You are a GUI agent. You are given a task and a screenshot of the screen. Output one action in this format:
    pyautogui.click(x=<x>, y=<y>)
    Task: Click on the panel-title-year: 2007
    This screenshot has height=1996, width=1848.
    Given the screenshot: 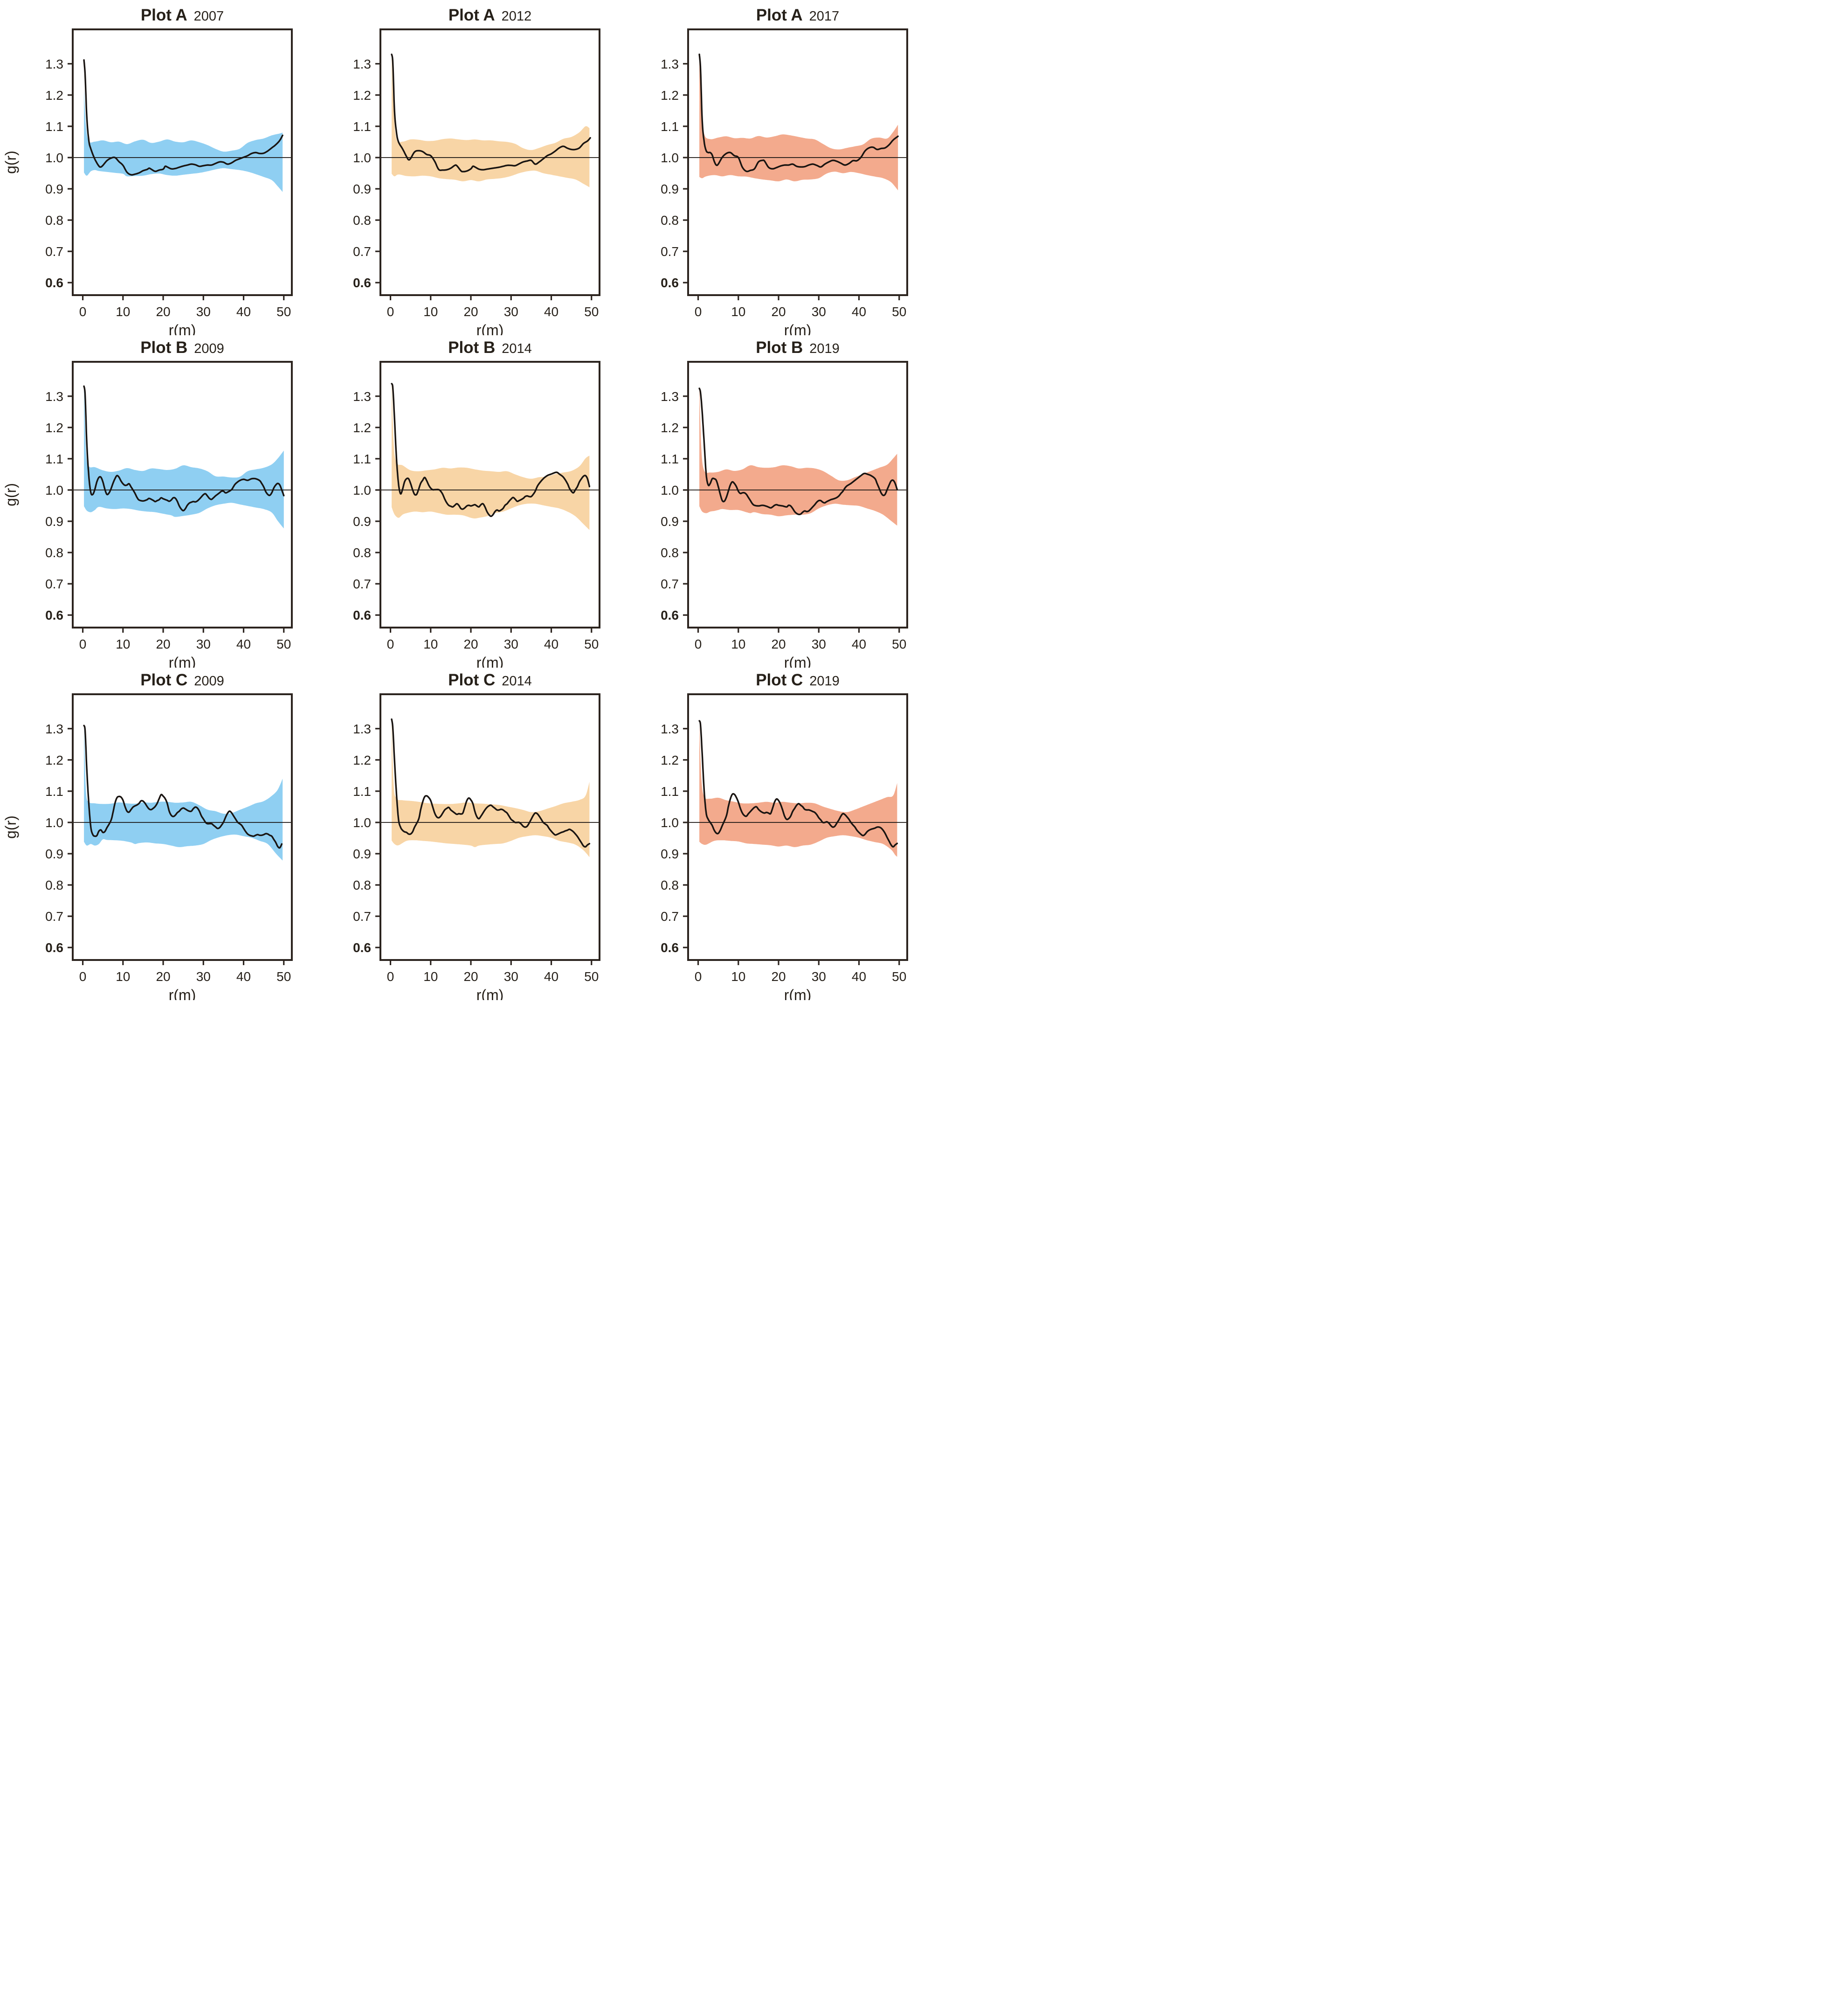 What is the action you would take?
    pyautogui.click(x=209, y=16)
    